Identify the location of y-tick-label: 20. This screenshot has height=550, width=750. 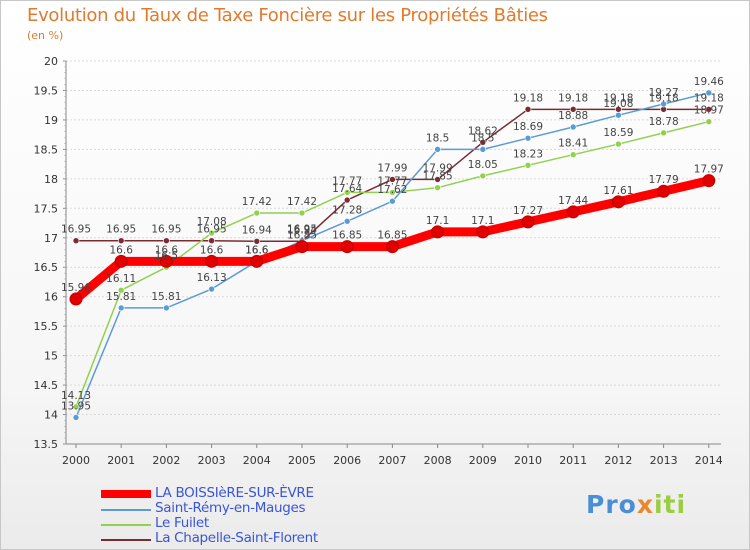
(51, 61).